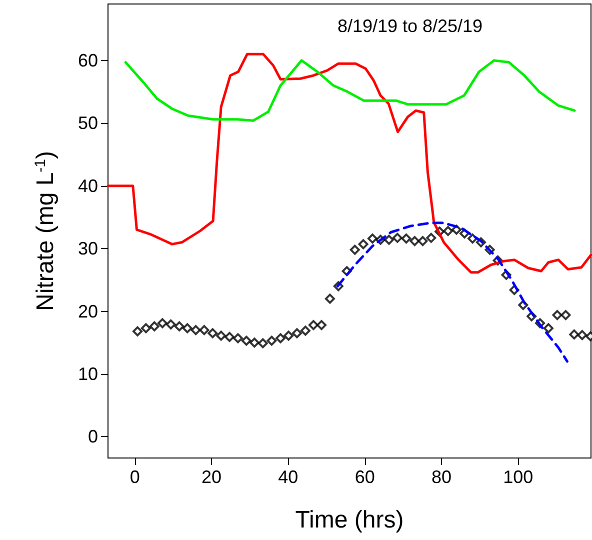 The height and width of the screenshot is (540, 592). What do you see at coordinates (211, 477) in the screenshot?
I see `x-tick-label: 20` at bounding box center [211, 477].